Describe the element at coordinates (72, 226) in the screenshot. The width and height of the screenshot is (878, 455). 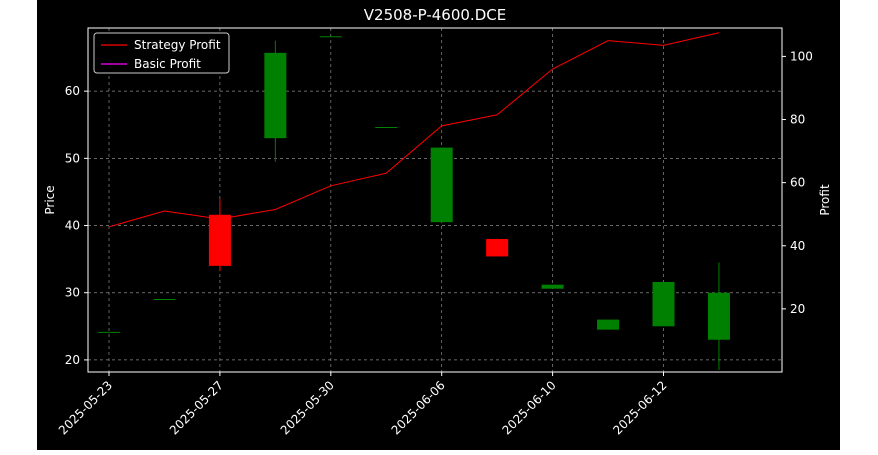
I see `y-tick-label: 40` at that location.